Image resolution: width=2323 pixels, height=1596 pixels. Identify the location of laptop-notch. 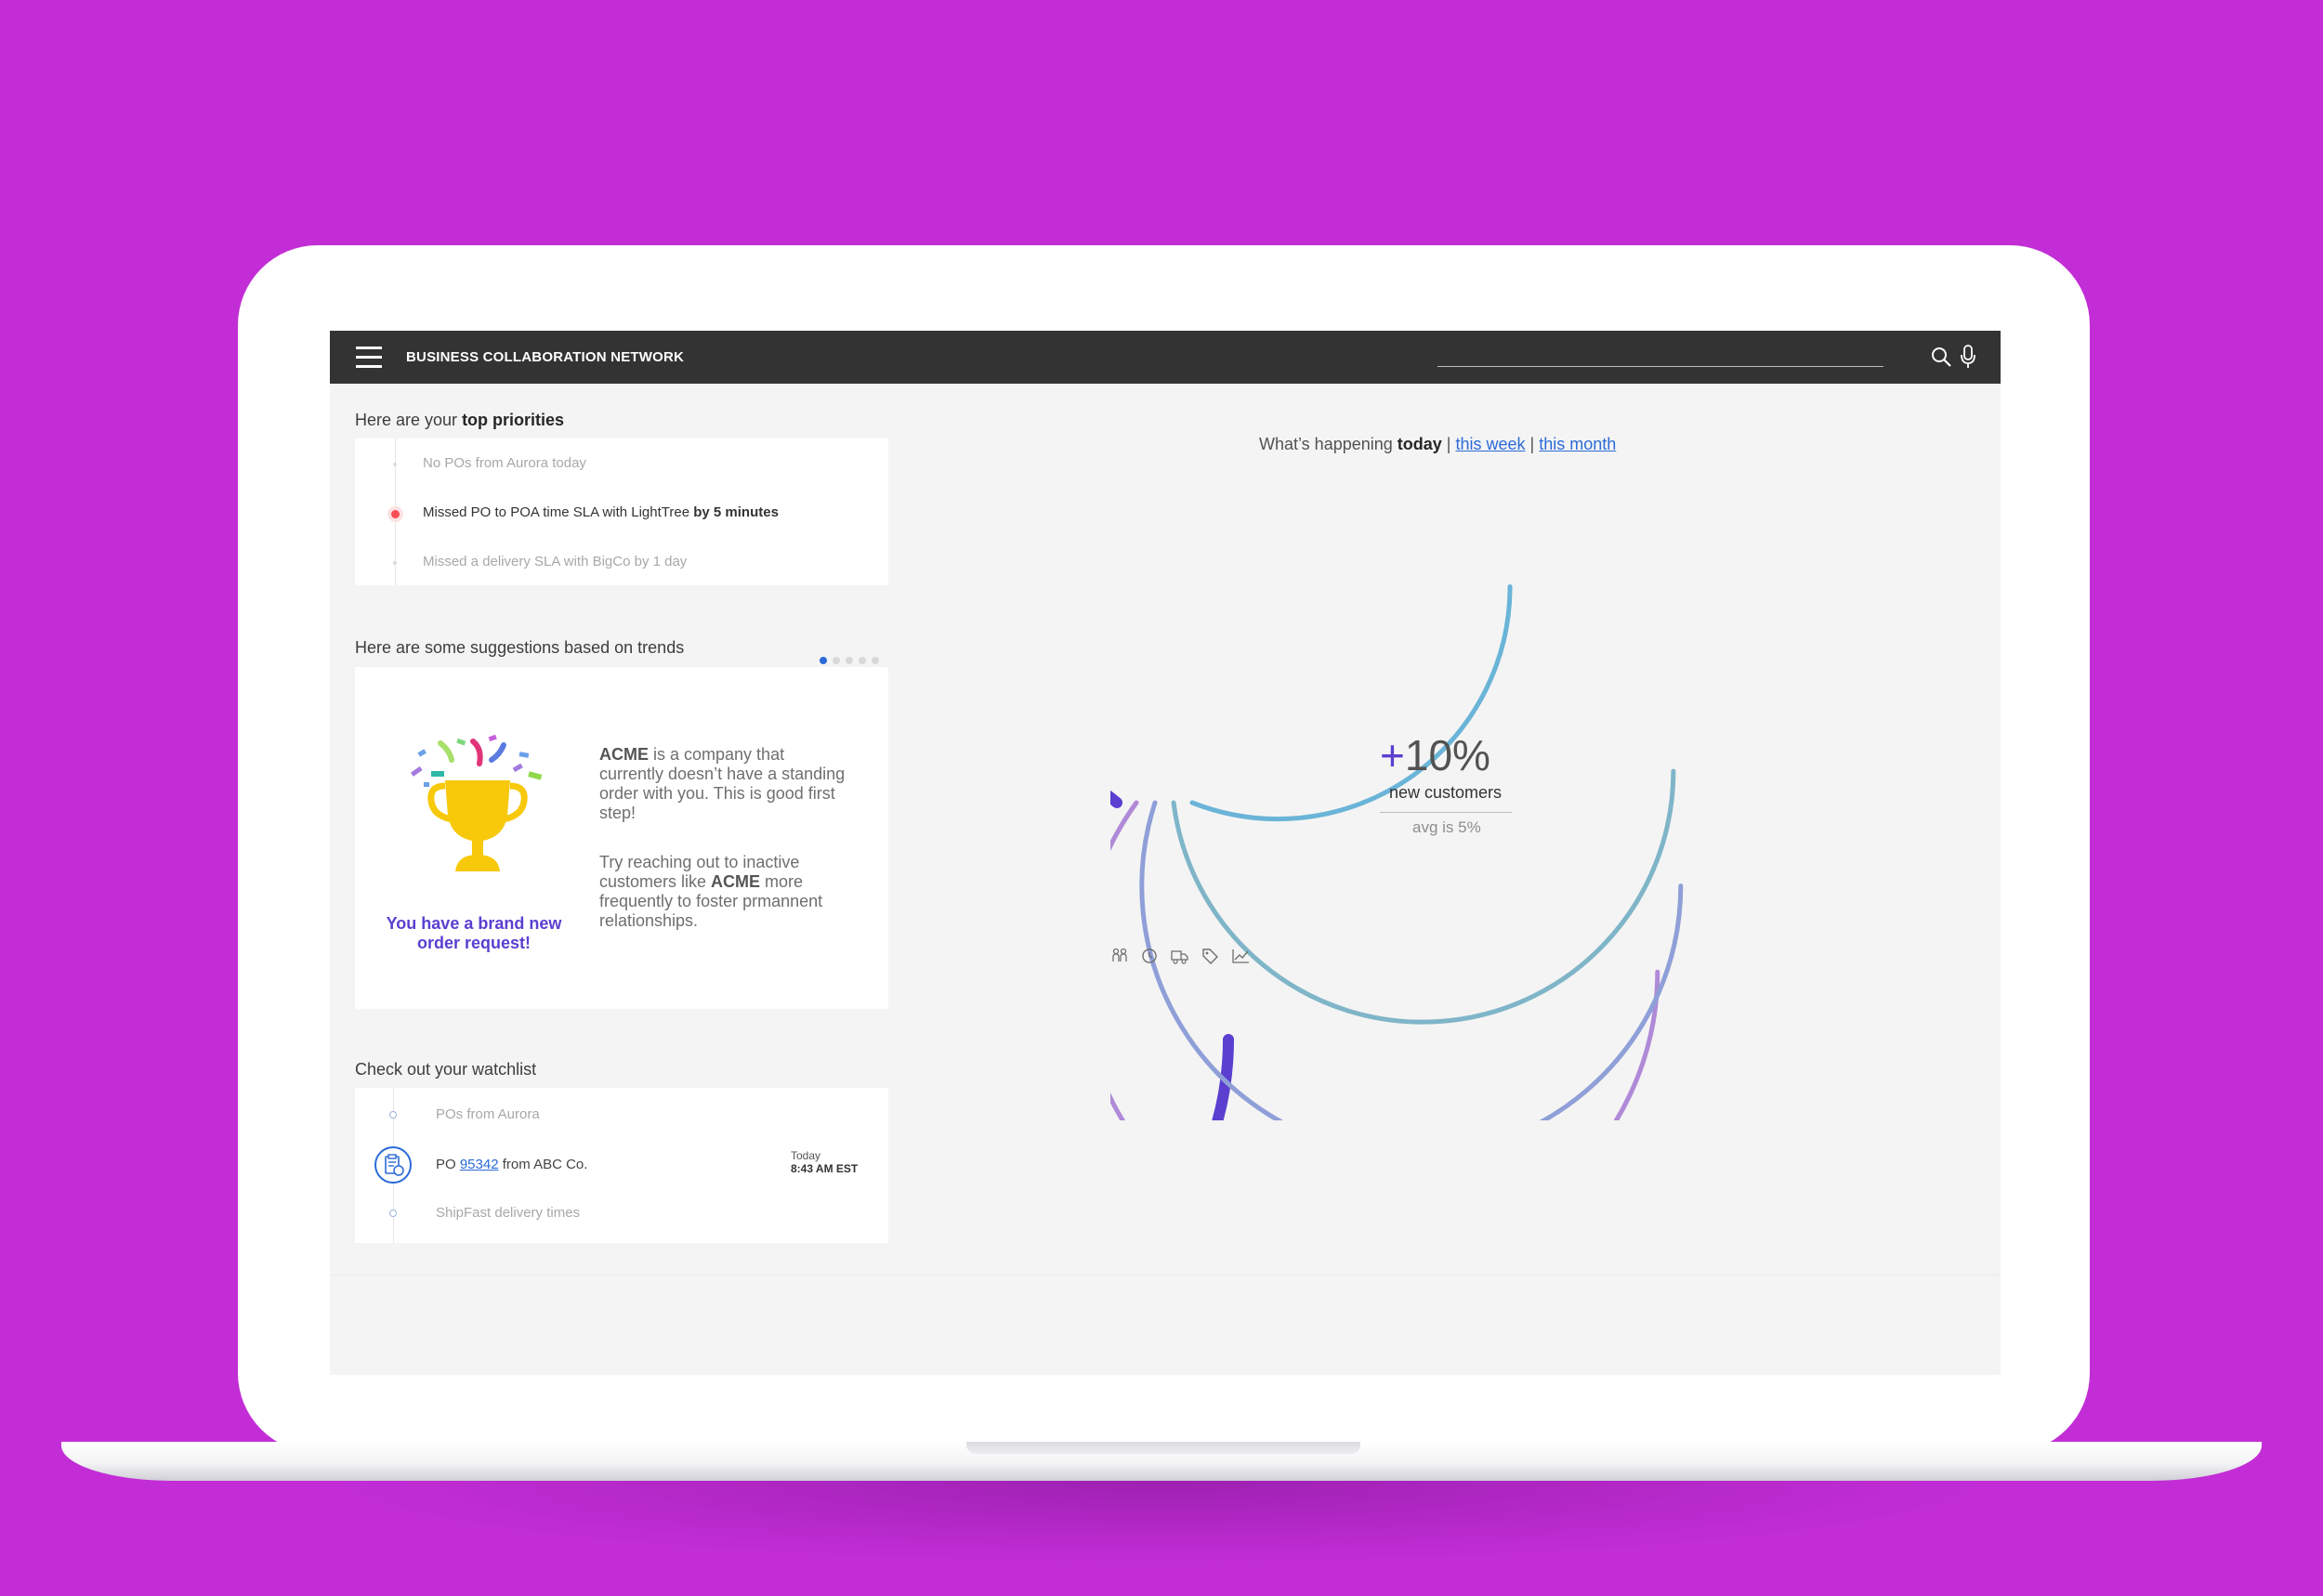
(1163, 1448).